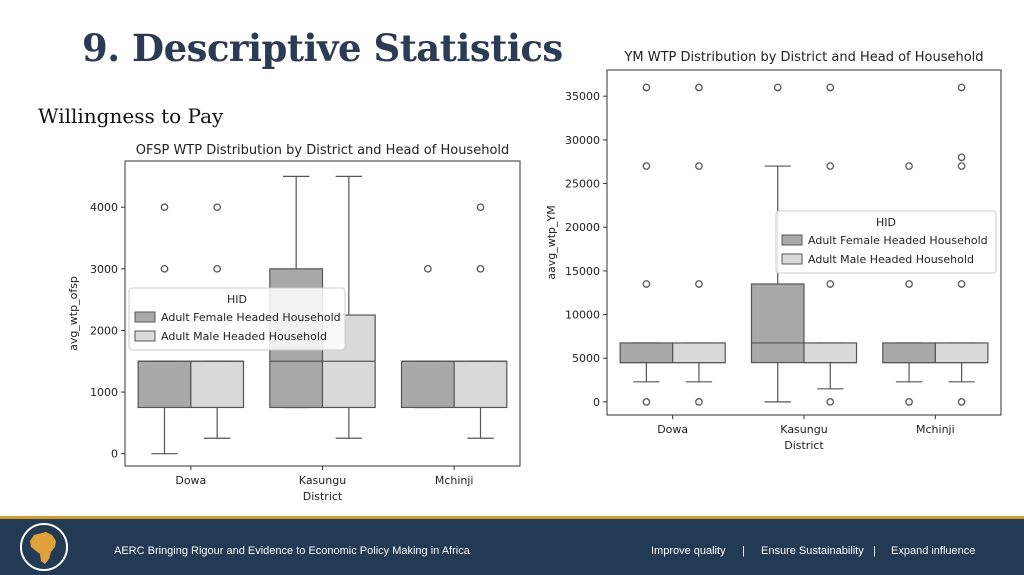 The image size is (1024, 575). I want to click on y-tick-label: 25000, so click(582, 184).